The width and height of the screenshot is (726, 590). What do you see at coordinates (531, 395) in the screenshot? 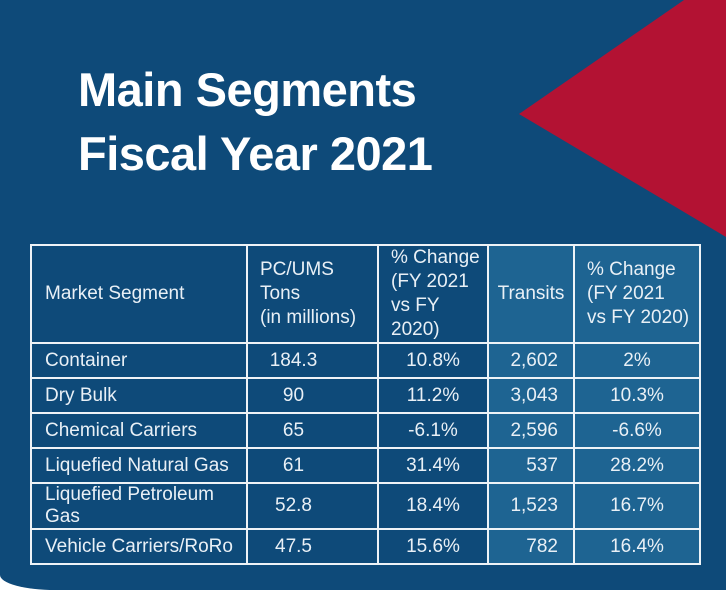
I see `cell-transits: 3,043` at bounding box center [531, 395].